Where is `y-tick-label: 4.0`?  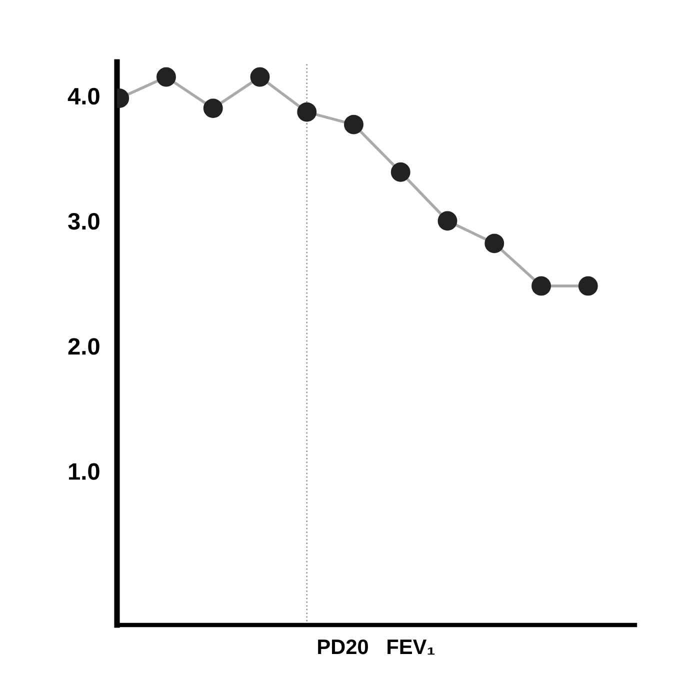
y-tick-label: 4.0 is located at coordinates (84, 96).